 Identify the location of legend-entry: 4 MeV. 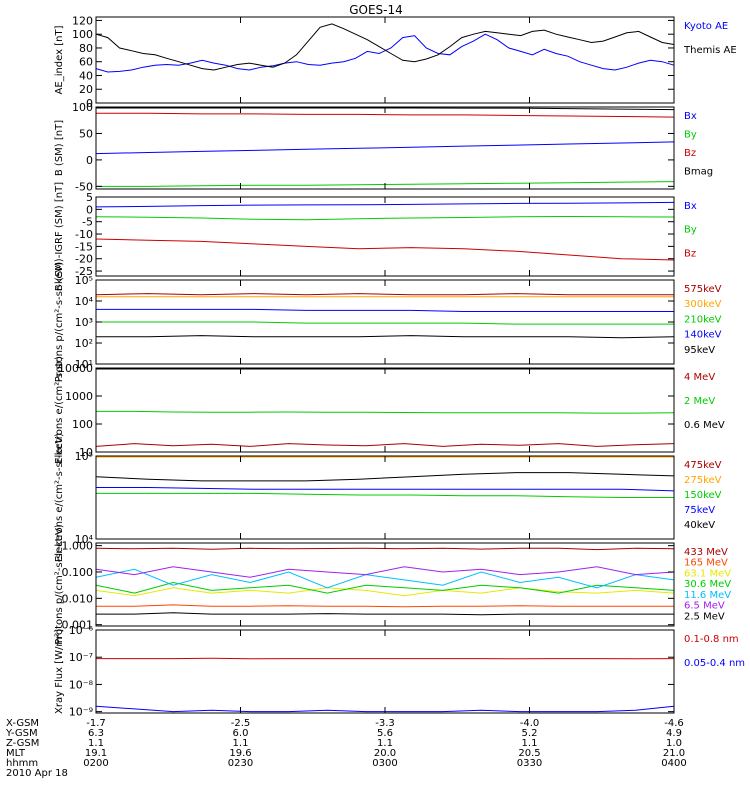
(699, 377).